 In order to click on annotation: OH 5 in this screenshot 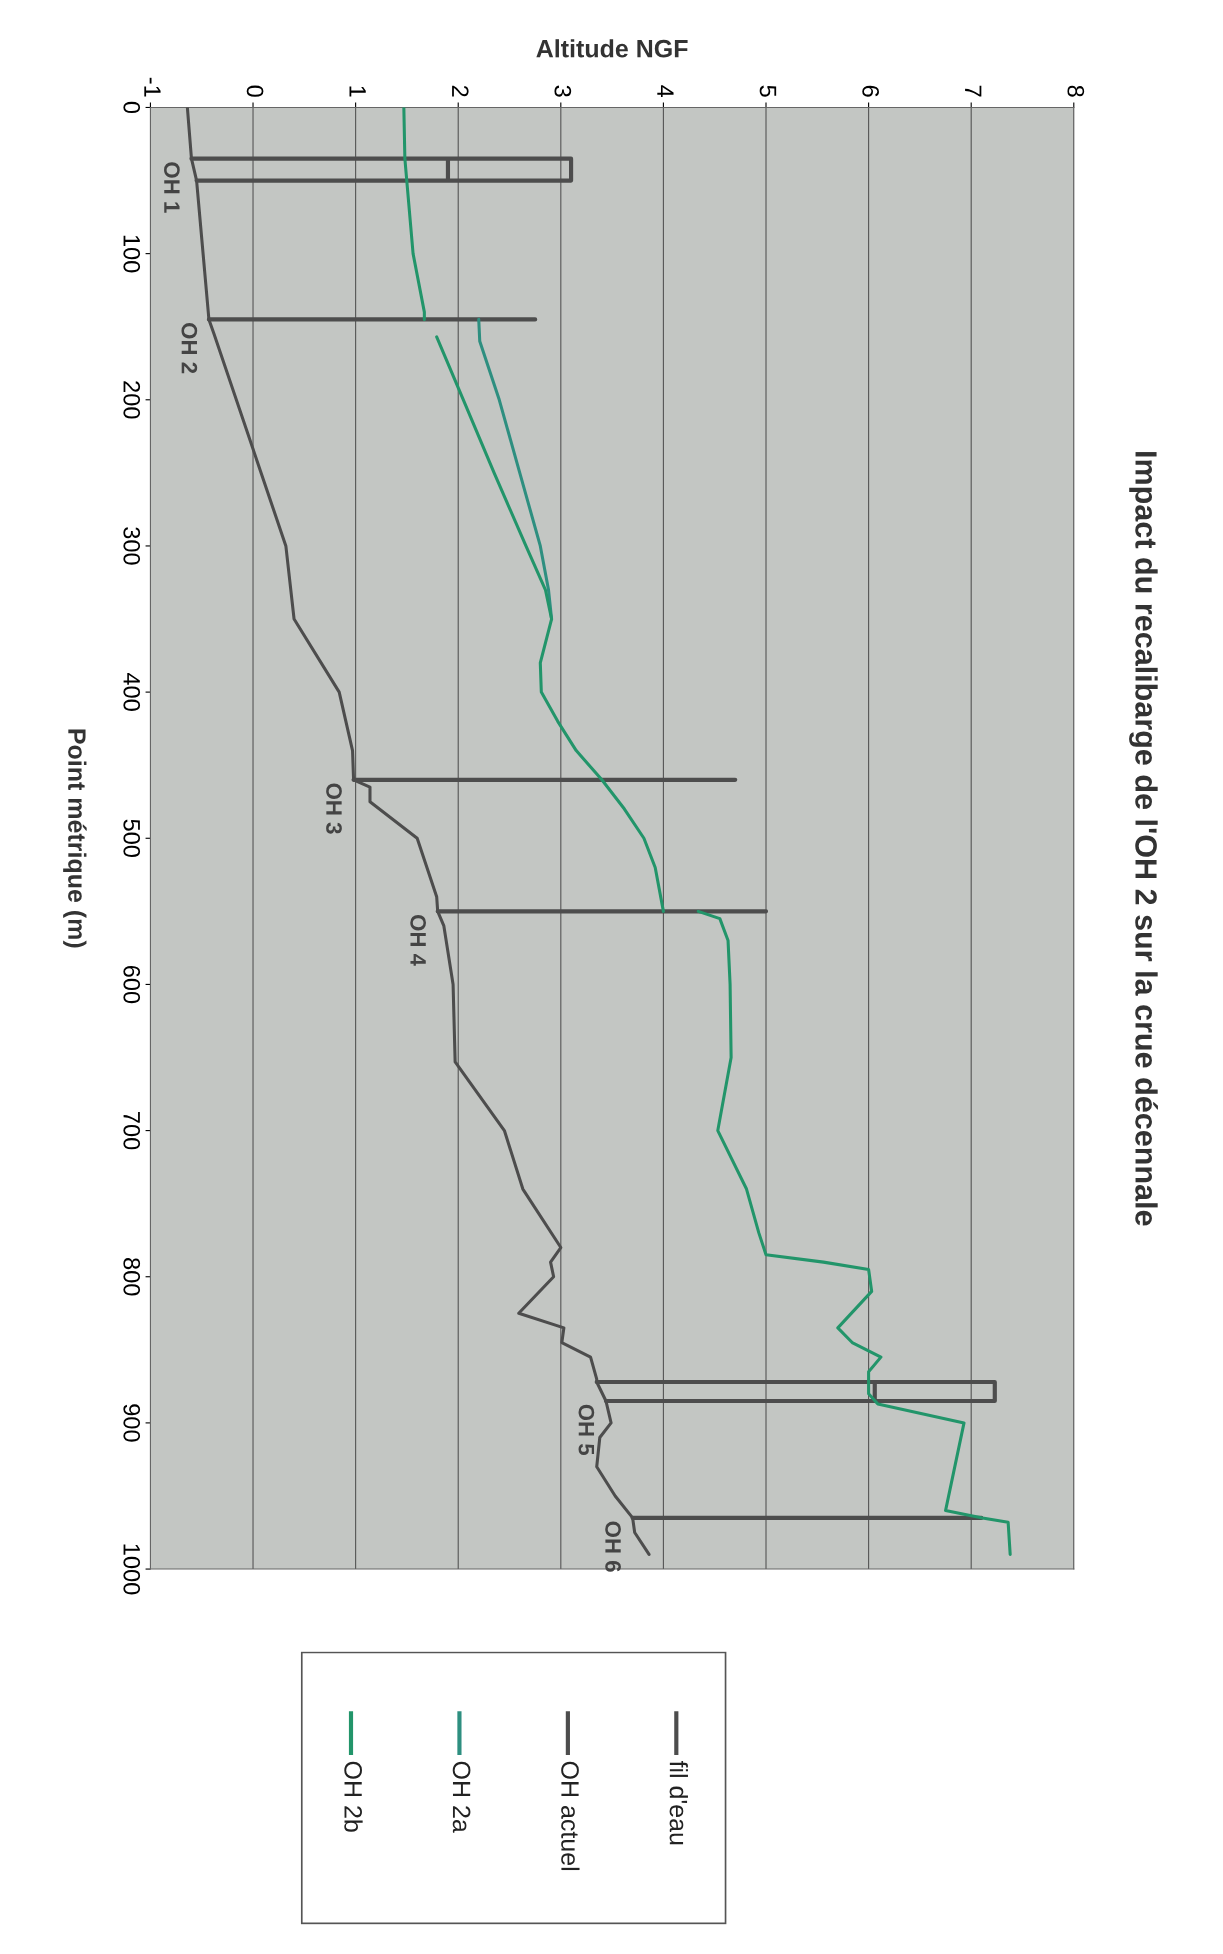, I will do `click(586, 1429)`.